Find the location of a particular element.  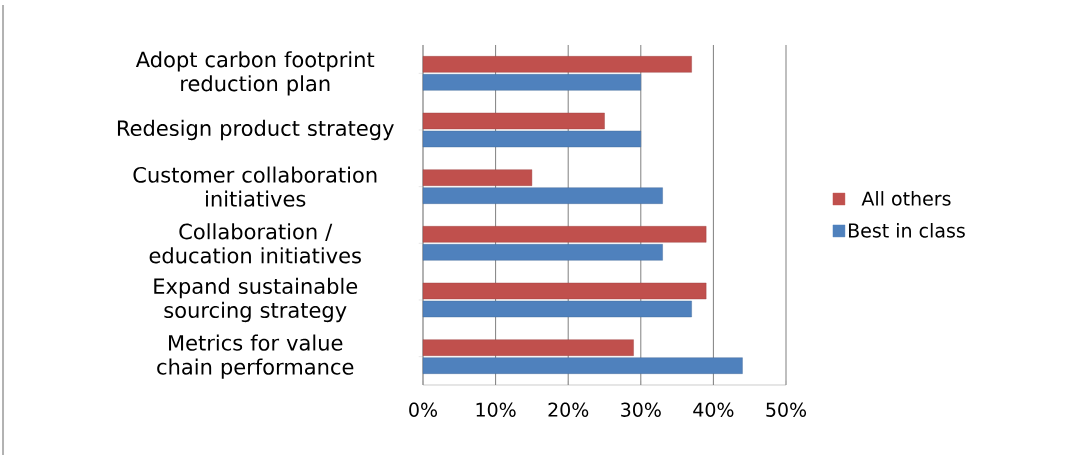

y-tick-label: Adopt carbon footprint reduction plan is located at coordinates (255, 73).